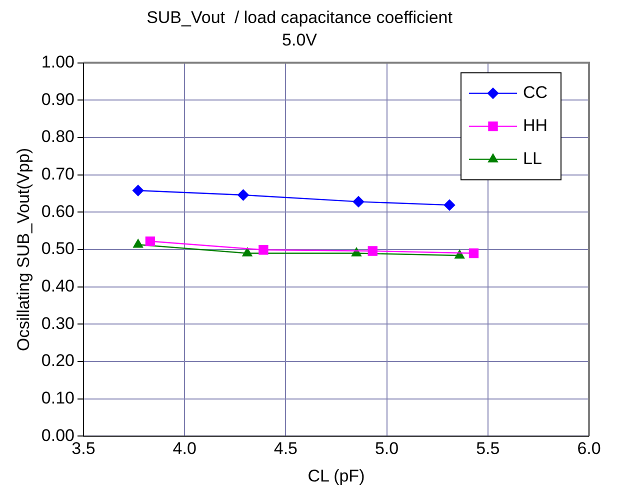 The image size is (625, 497). What do you see at coordinates (57, 136) in the screenshot?
I see `y-tick-label: 0.80` at bounding box center [57, 136].